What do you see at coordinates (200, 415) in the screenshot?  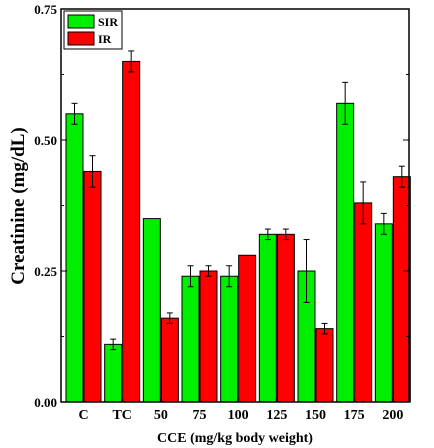 I see `x-tick-label-75: 75` at bounding box center [200, 415].